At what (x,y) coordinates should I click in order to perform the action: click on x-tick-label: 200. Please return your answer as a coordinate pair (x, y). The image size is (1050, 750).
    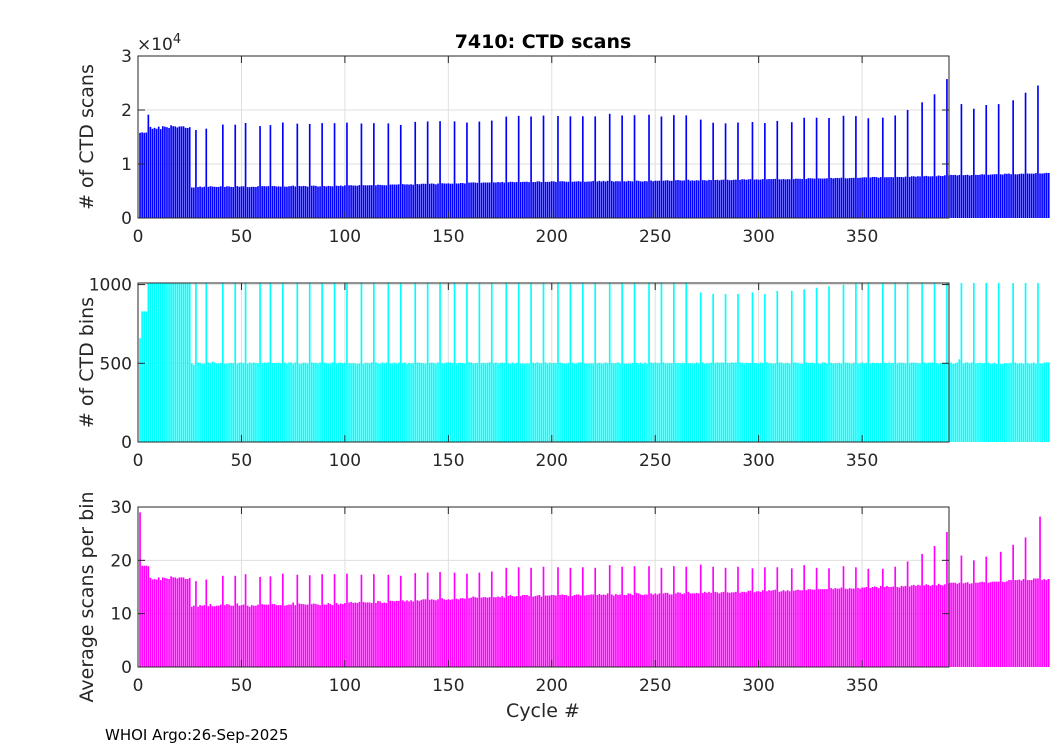
    Looking at the image, I should click on (552, 686).